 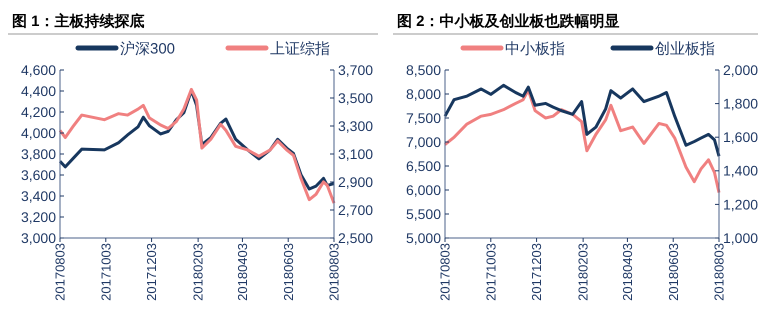 What do you see at coordinates (740, 137) in the screenshot?
I see `y2-tick-label: 1,600` at bounding box center [740, 137].